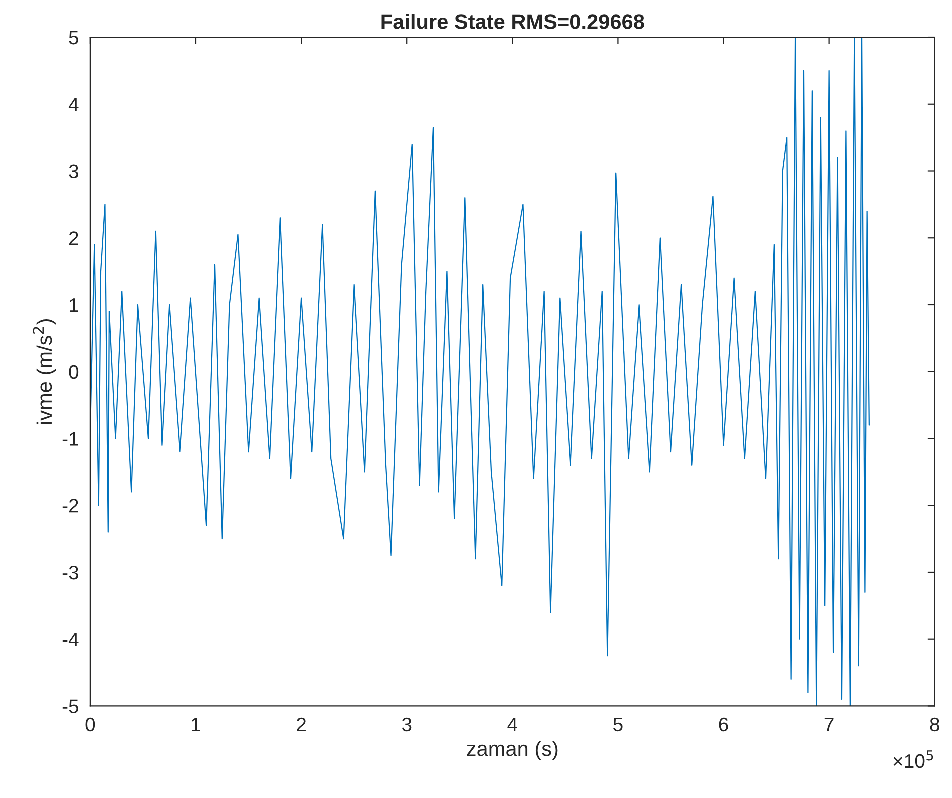 The width and height of the screenshot is (952, 798). I want to click on x-tick-label: 8, so click(935, 725).